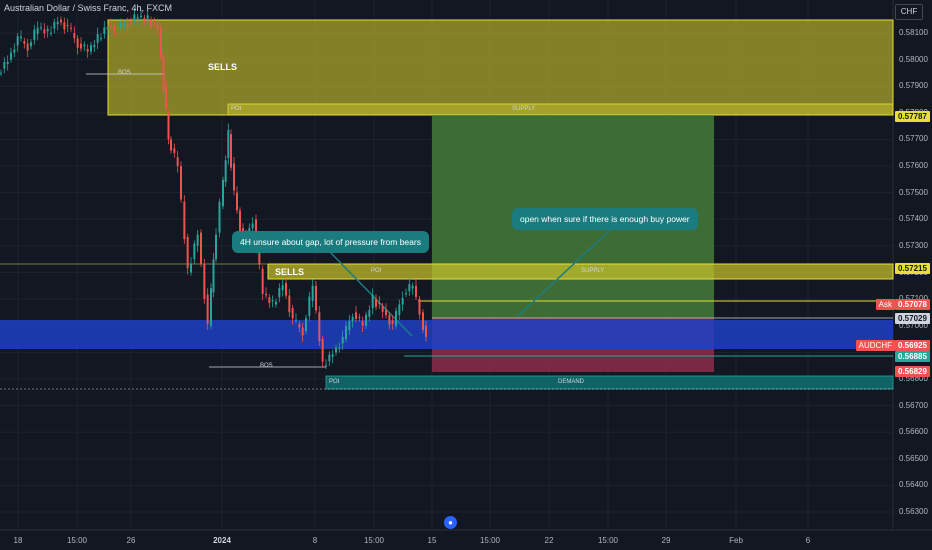 This screenshot has width=932, height=550. Describe the element at coordinates (500, 67) in the screenshot. I see `supply-zone-top` at that location.